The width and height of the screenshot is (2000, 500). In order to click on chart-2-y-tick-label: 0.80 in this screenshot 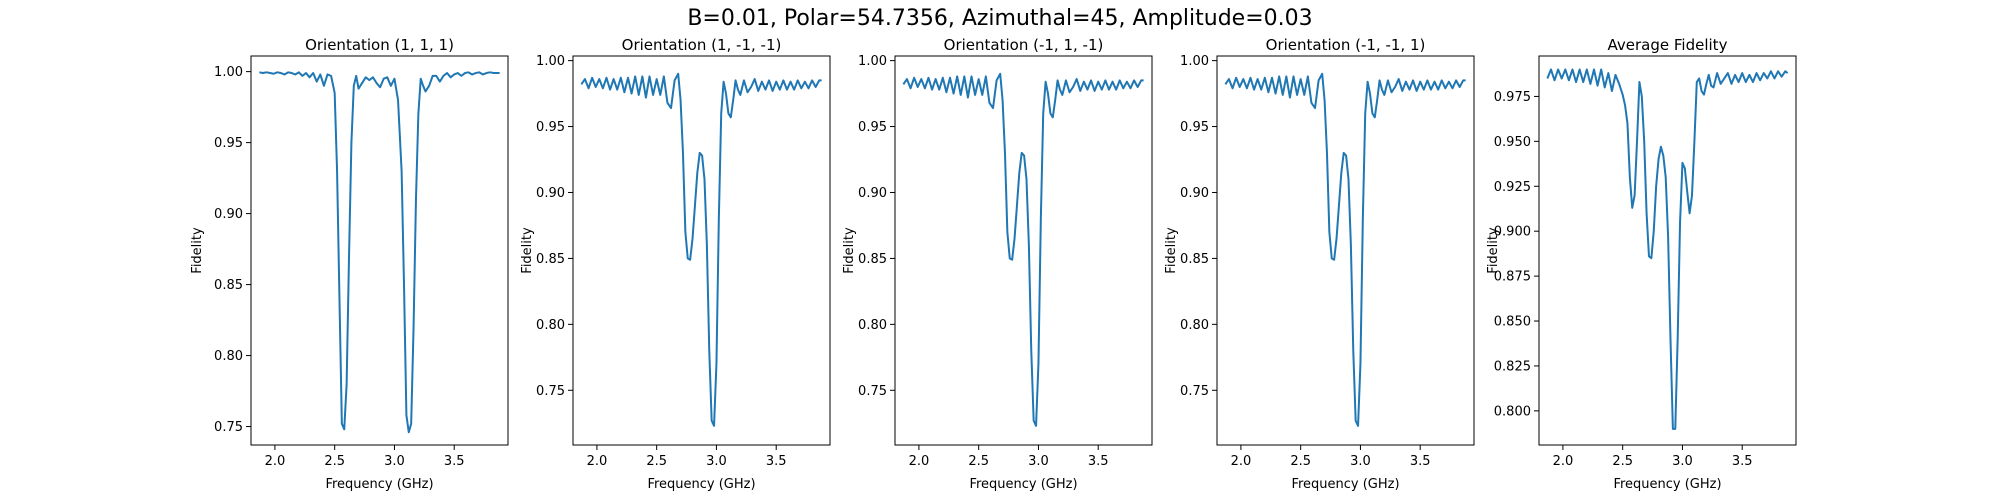, I will do `click(550, 325)`.